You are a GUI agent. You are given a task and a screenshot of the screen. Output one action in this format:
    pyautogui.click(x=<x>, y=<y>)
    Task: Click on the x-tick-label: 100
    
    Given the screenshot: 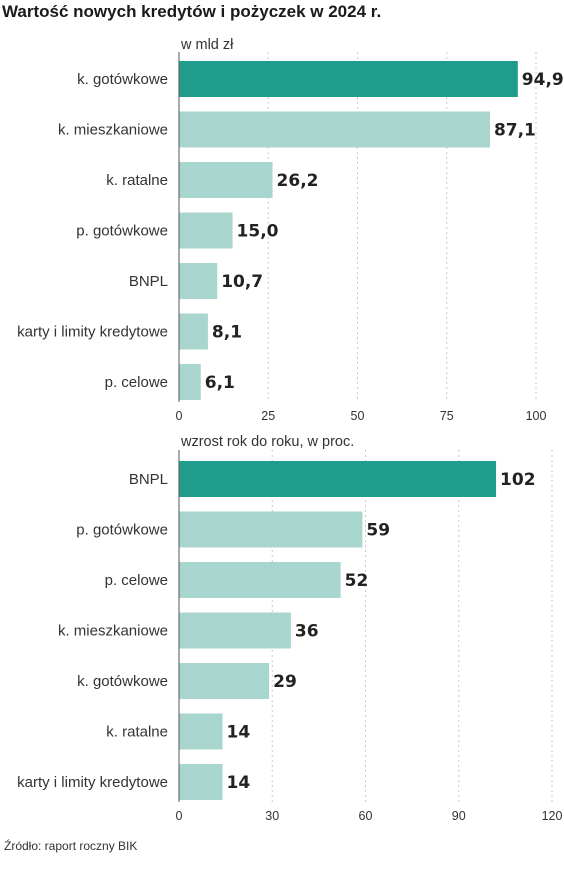 What is the action you would take?
    pyautogui.click(x=536, y=416)
    